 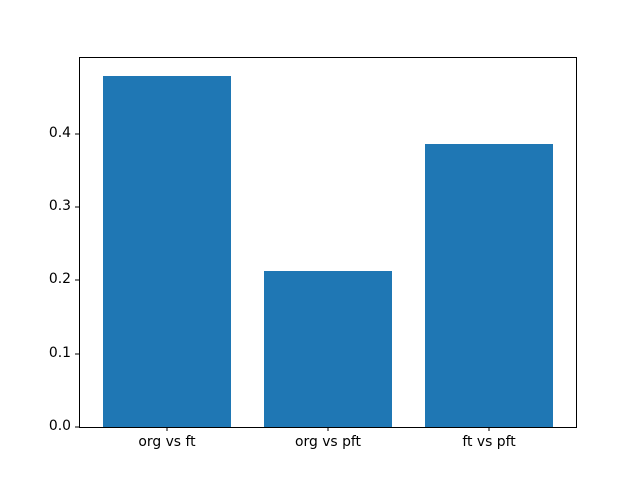 I want to click on y-tick-0.3, so click(x=77, y=207).